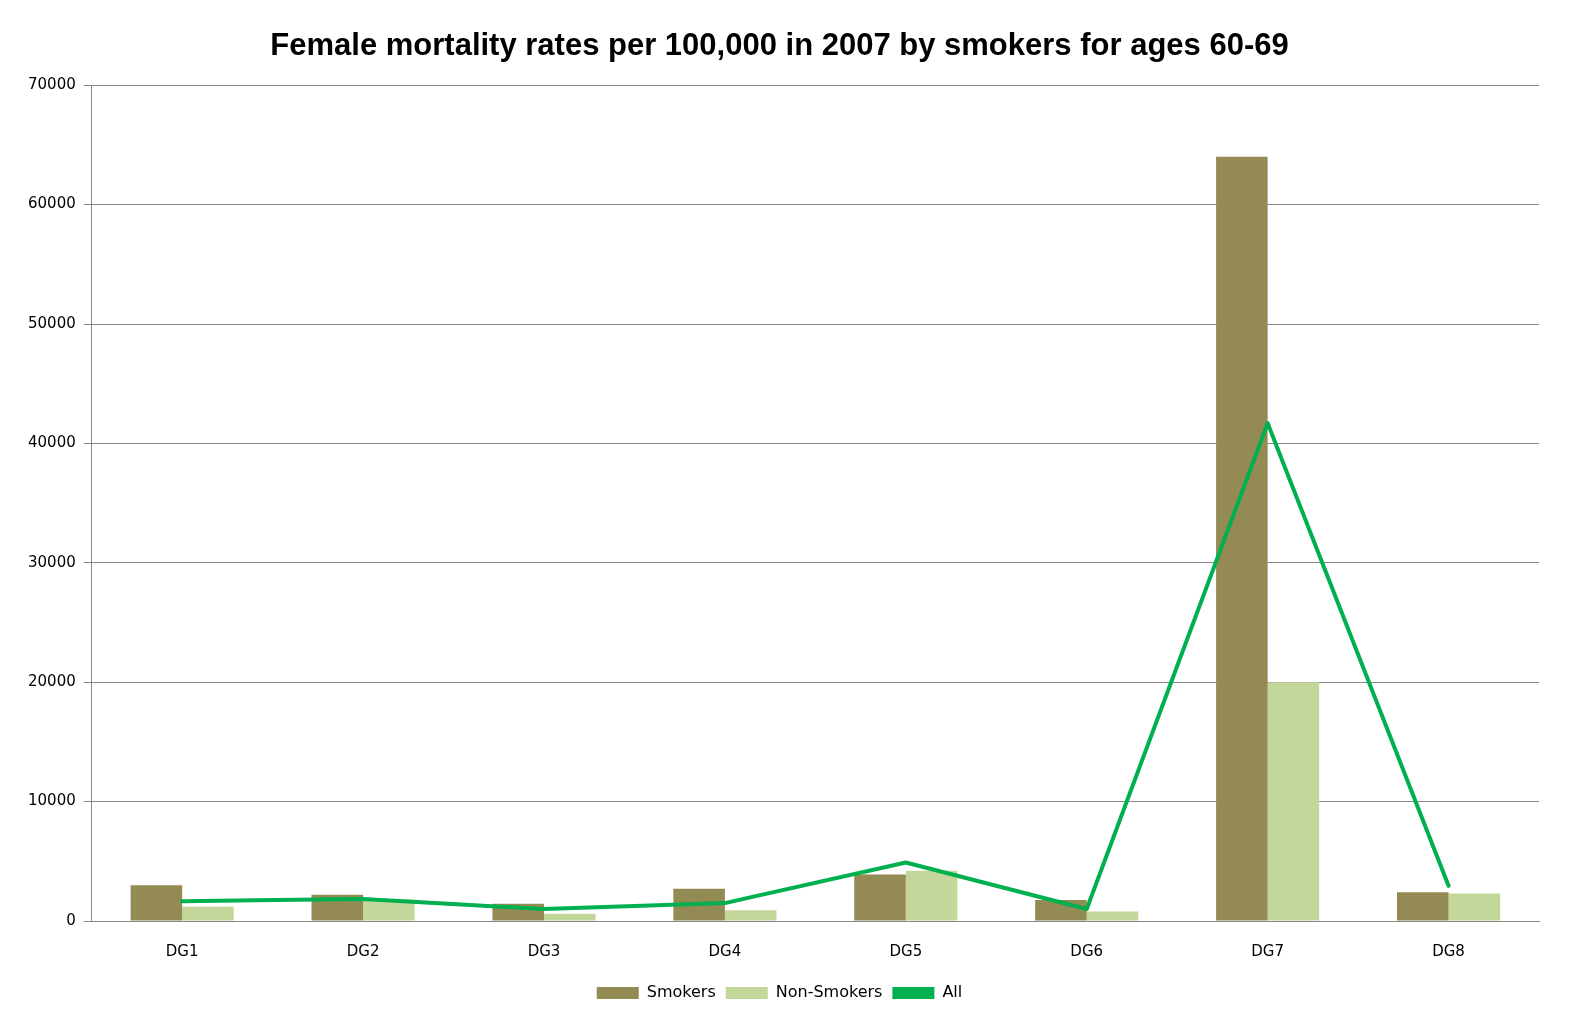  Describe the element at coordinates (52, 442) in the screenshot. I see `y-tick-label: 40000` at that location.